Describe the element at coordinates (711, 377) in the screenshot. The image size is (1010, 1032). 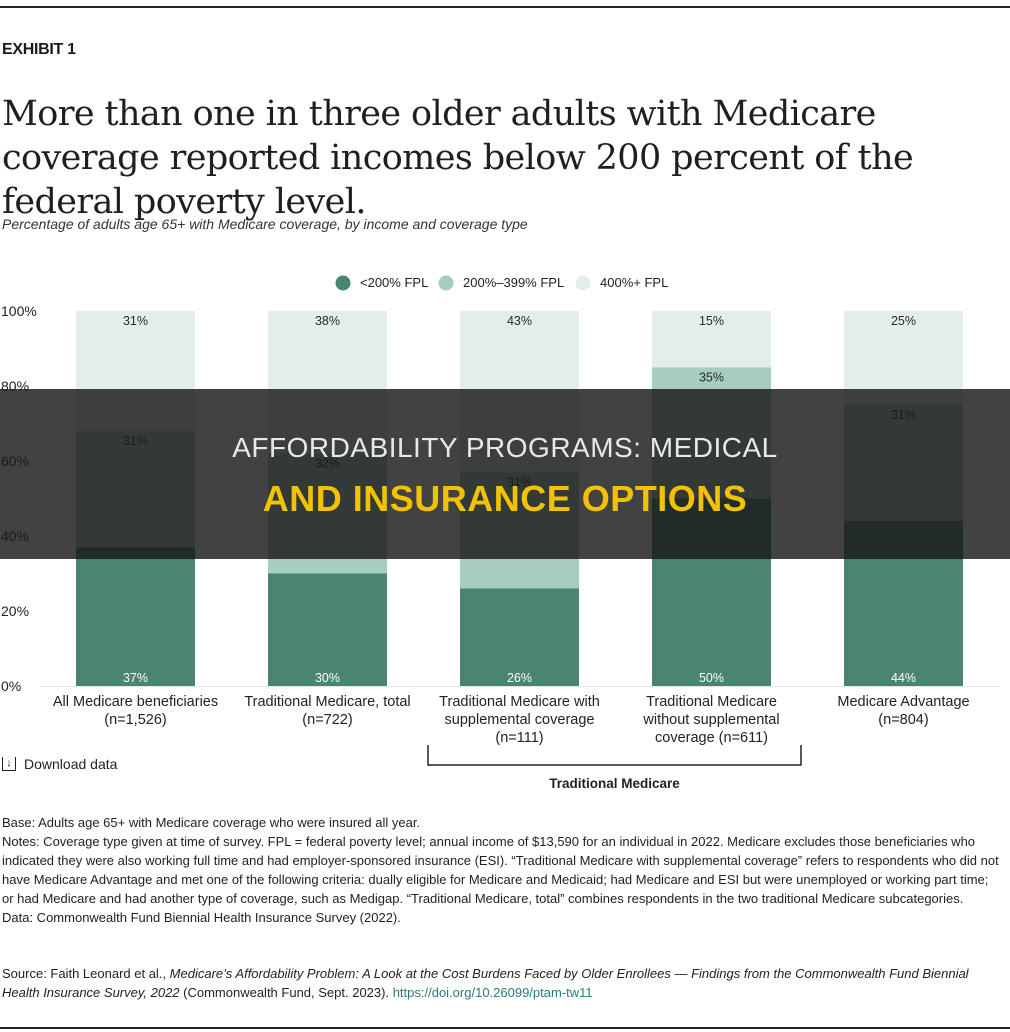
I see `bar-label-3-1: 35%` at that location.